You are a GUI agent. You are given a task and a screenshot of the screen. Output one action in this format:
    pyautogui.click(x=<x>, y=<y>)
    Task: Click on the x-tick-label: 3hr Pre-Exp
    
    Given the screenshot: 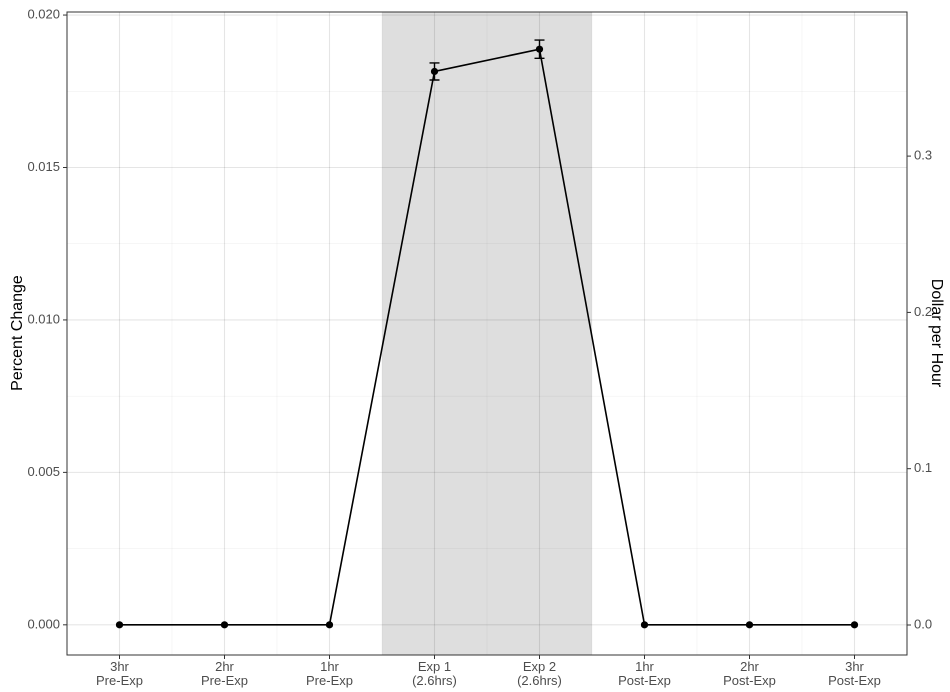 What is the action you would take?
    pyautogui.click(x=119, y=673)
    